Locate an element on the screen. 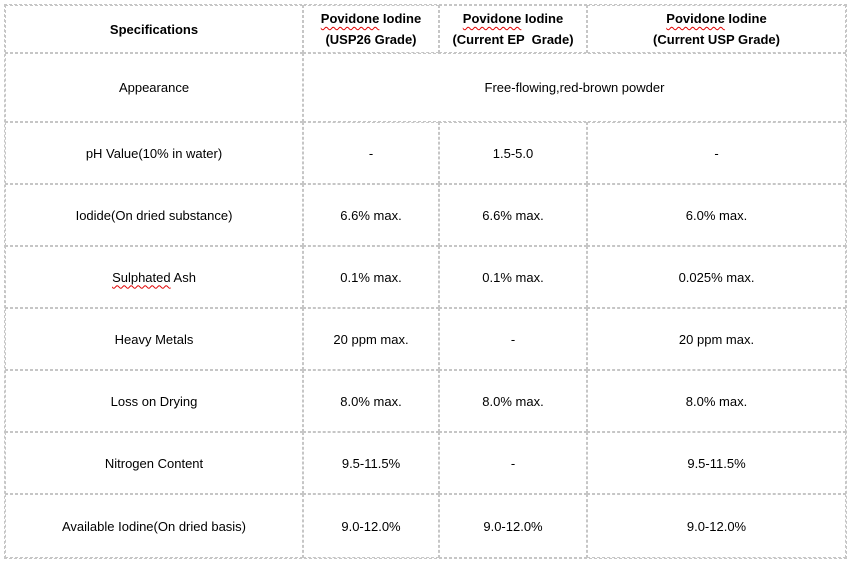  value-cell-usp26: - is located at coordinates (371, 153).